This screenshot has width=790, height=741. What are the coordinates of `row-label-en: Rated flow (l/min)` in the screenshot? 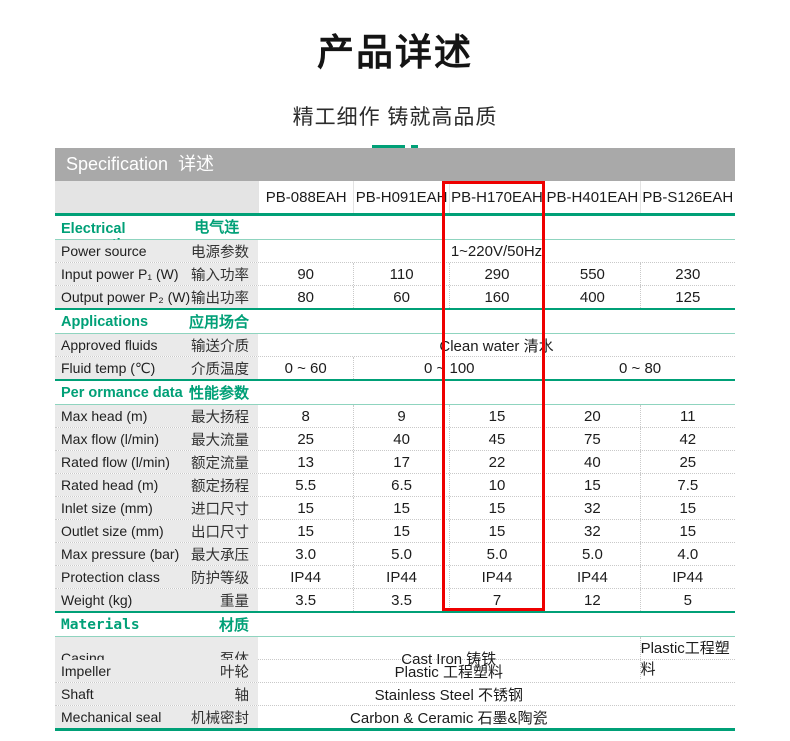 It's located at (115, 462).